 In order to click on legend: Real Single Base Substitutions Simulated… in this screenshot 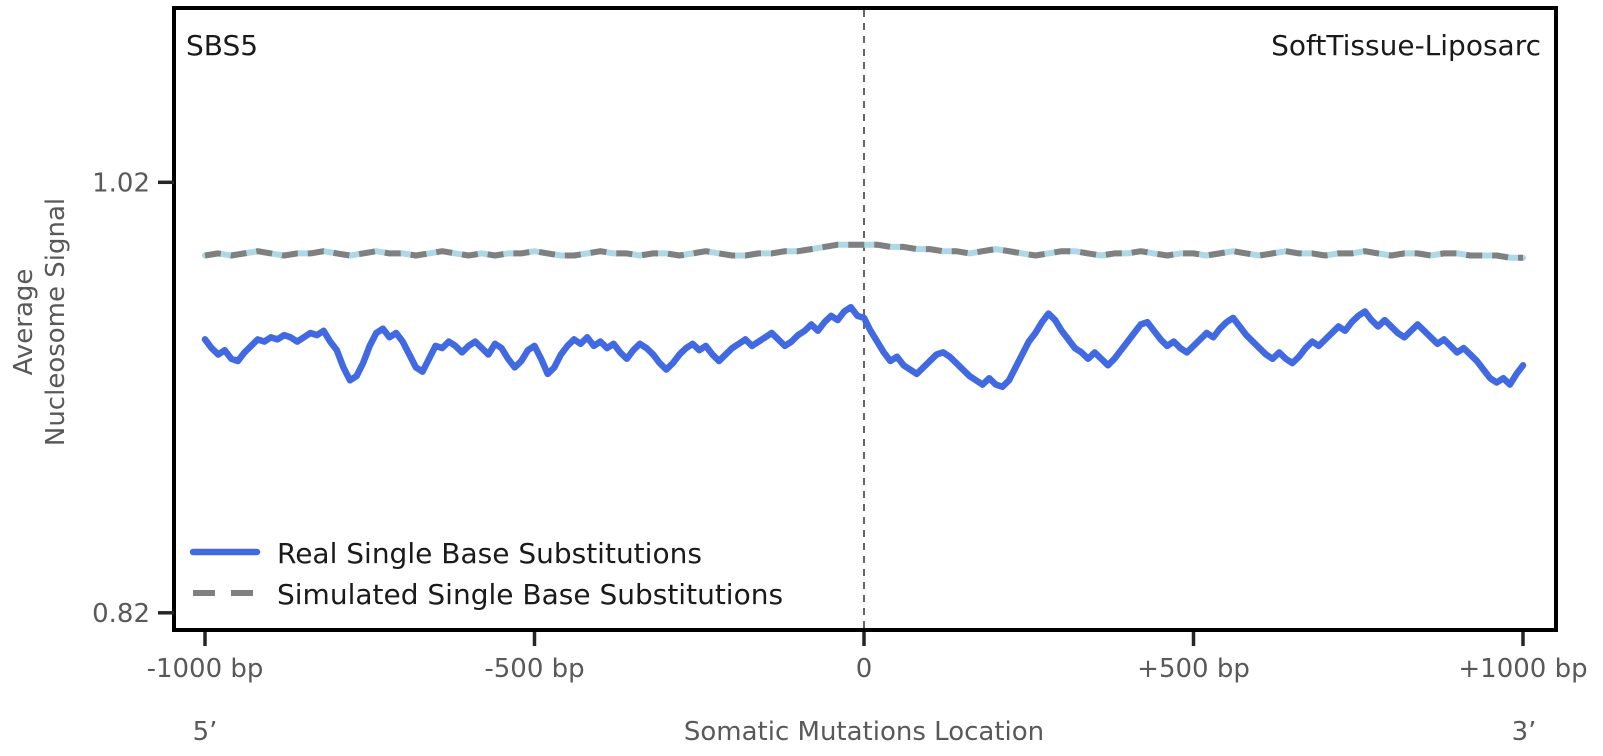, I will do `click(486, 574)`.